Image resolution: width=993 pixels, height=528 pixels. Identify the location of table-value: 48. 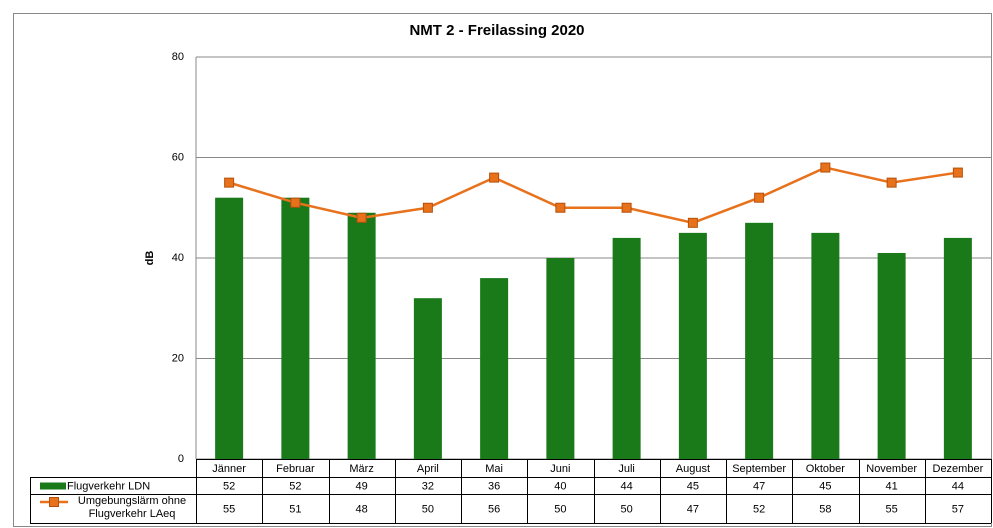
(362, 509).